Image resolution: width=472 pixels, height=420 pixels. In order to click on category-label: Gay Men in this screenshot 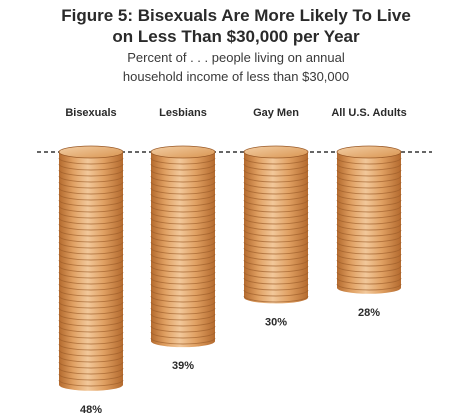, I will do `click(276, 113)`.